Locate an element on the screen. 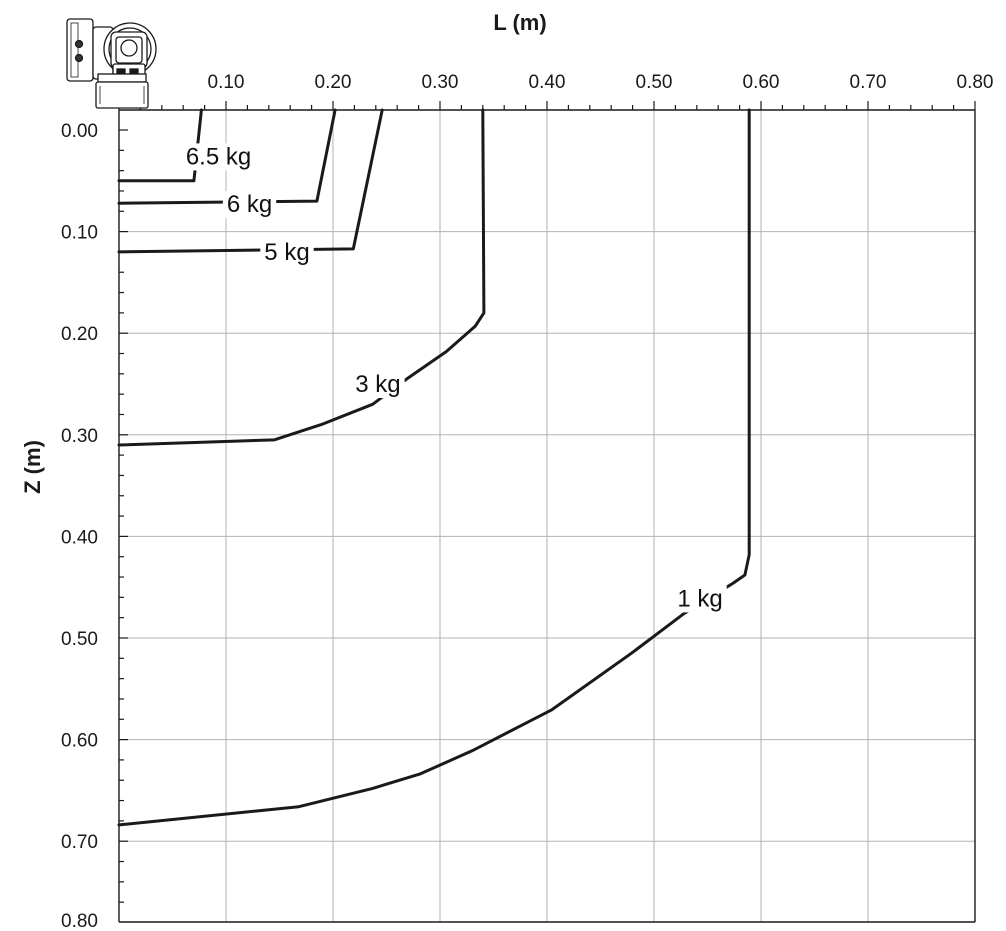 The width and height of the screenshot is (1006, 931). x-axis-title: L (m) is located at coordinates (519, 22).